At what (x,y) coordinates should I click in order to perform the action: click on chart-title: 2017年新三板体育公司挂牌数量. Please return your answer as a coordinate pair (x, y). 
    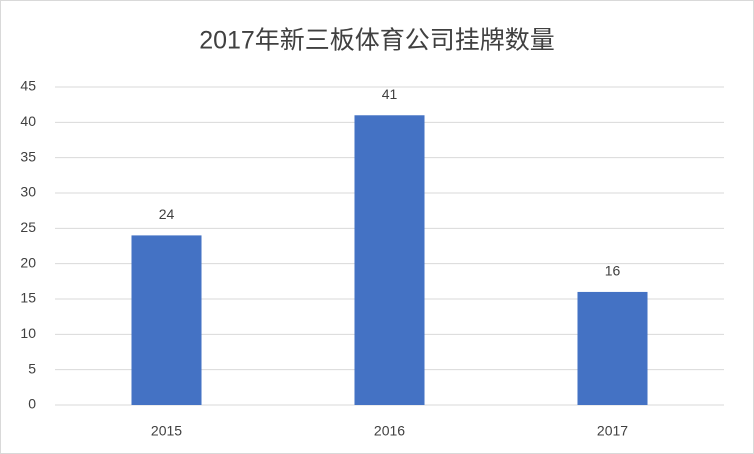
    Looking at the image, I should click on (377, 41).